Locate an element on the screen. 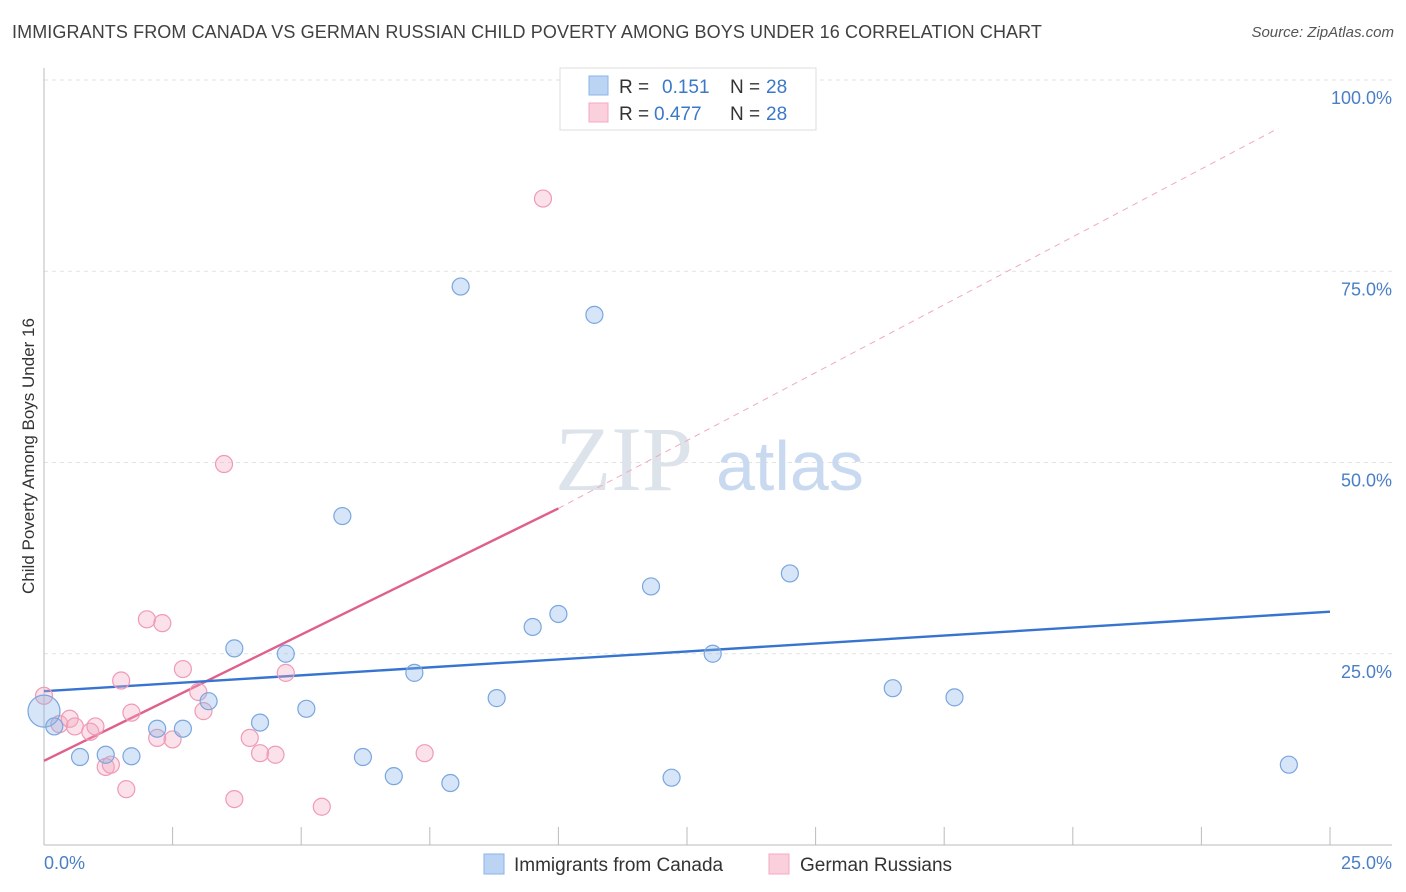 The width and height of the screenshot is (1406, 892). watermark-zip: ZIP is located at coordinates (624, 459).